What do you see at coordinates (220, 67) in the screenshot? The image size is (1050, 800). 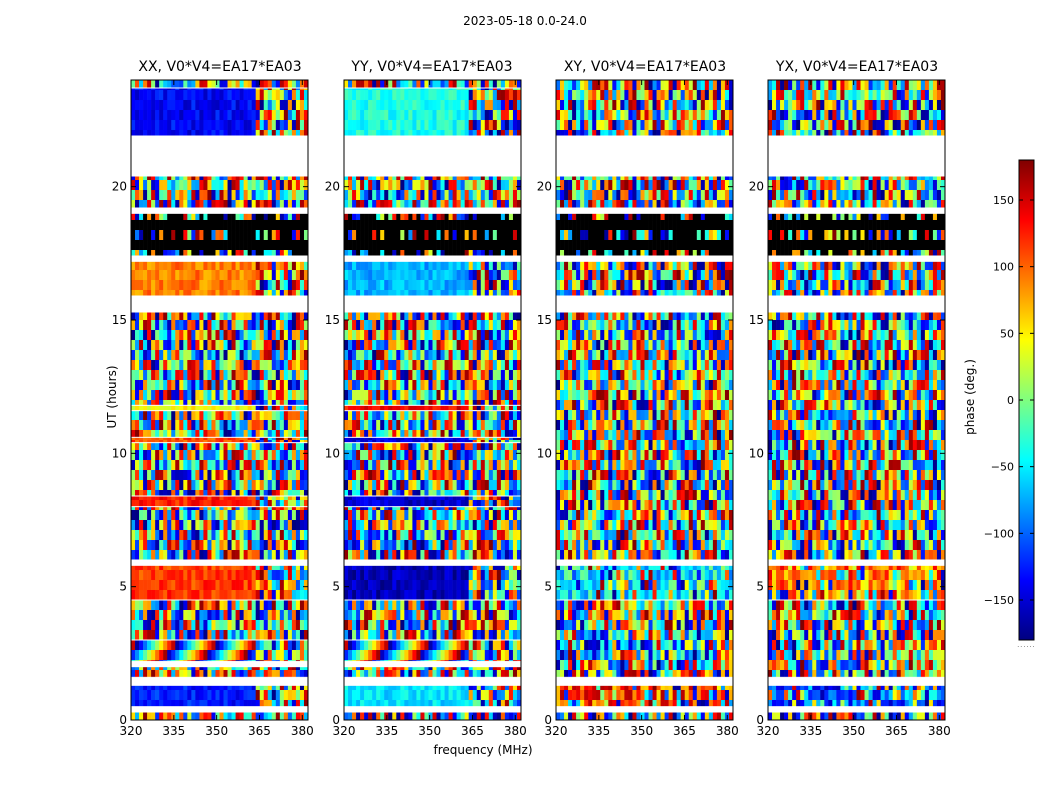 I see `panel-title-xx: XX, V0*V4=EA17*EA03` at bounding box center [220, 67].